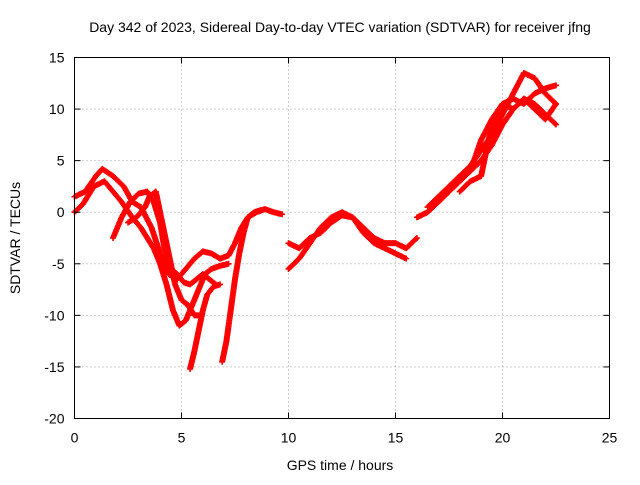  I want to click on y-tick-label: 15, so click(57, 58).